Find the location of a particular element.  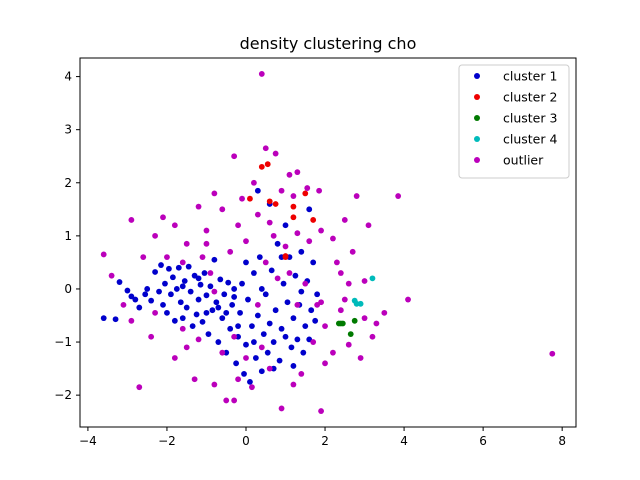

y-axis: −2 −1 0 1 2 3 4 is located at coordinates (67, 236).